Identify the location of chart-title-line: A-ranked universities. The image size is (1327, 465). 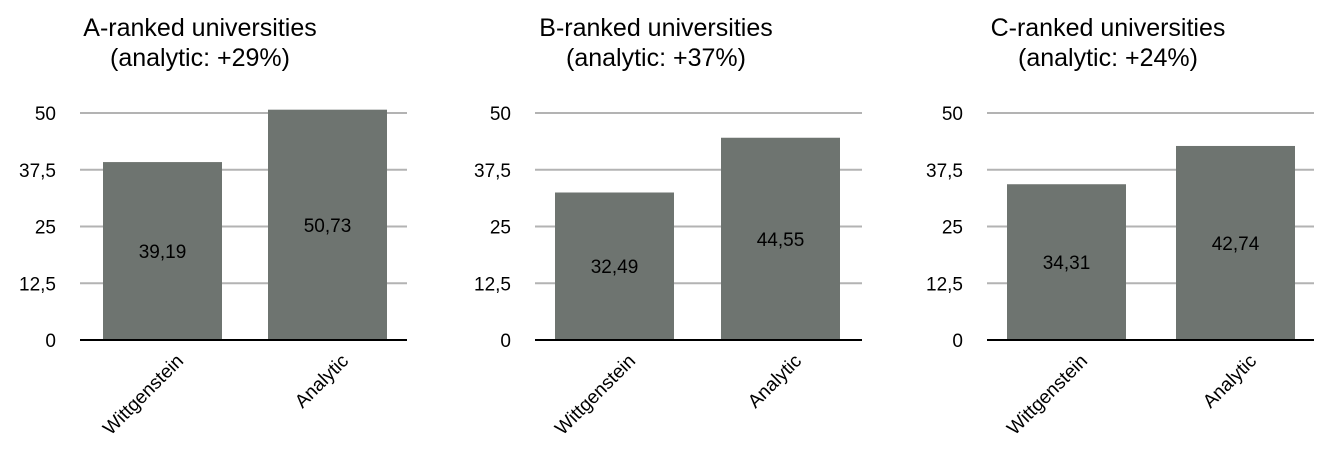
(199, 28).